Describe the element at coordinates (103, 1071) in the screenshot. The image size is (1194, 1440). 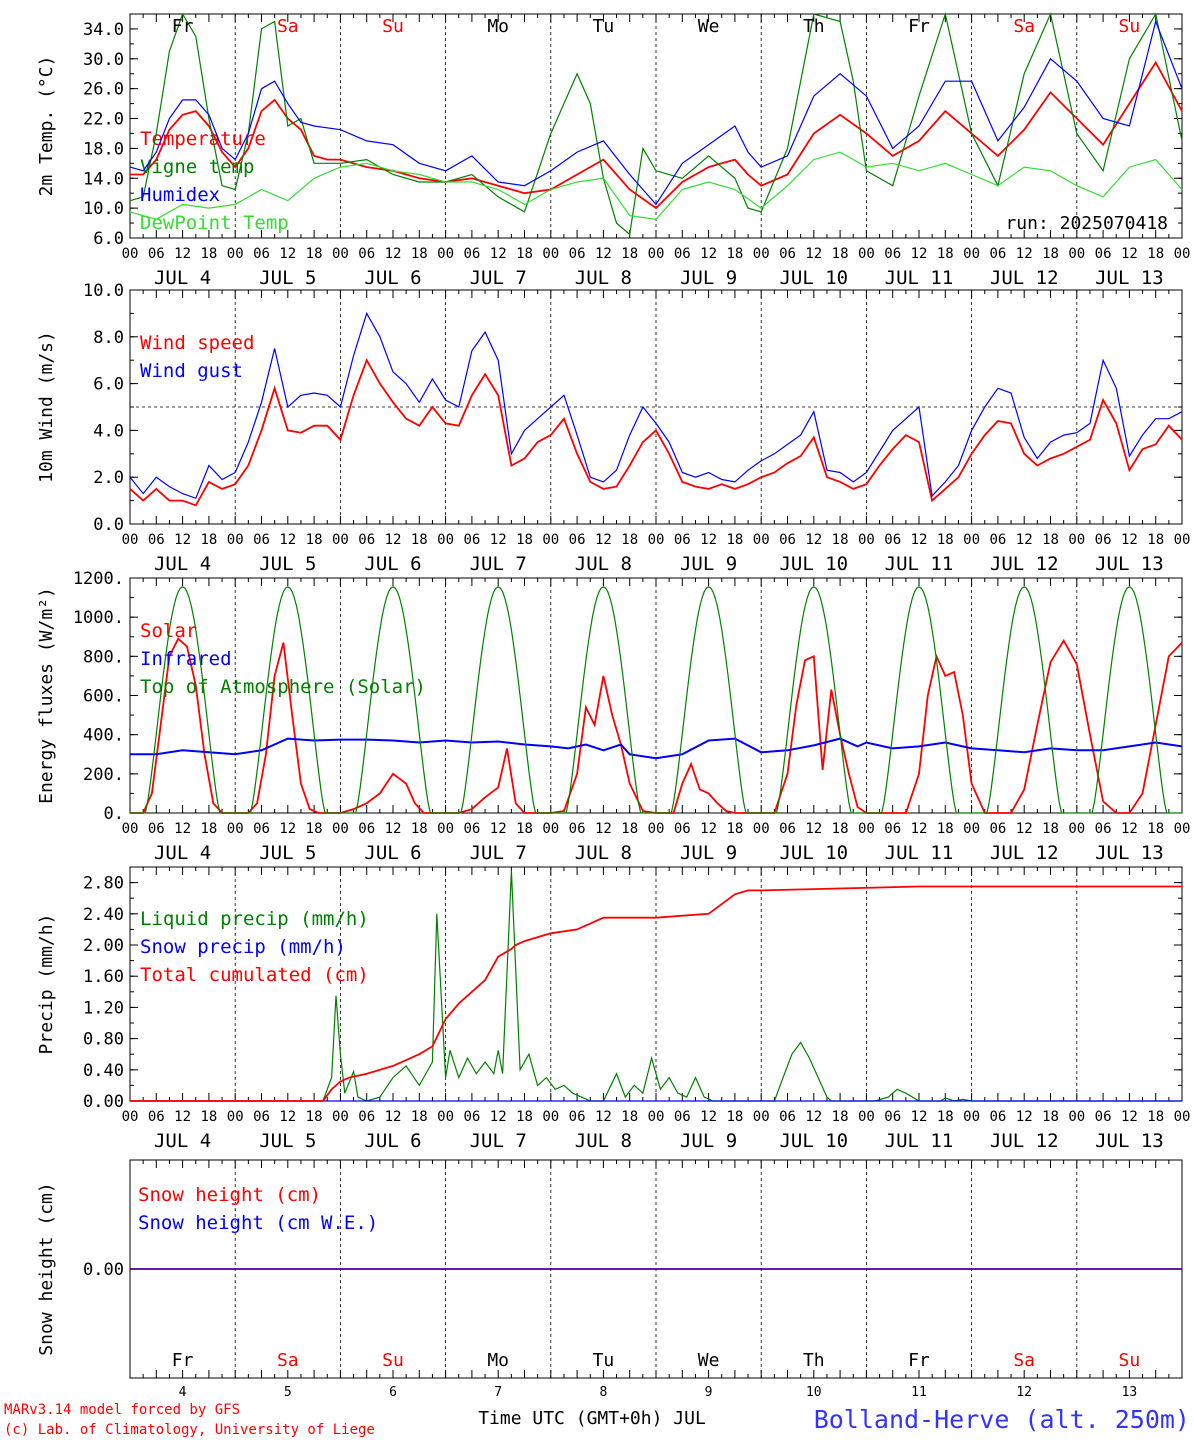
I see `y-tick-label: 0.40` at that location.